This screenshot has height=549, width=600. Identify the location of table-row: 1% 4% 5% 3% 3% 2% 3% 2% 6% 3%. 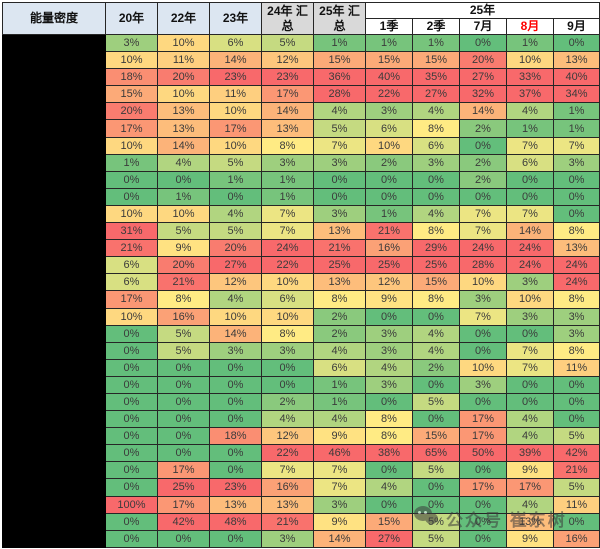
(301, 162).